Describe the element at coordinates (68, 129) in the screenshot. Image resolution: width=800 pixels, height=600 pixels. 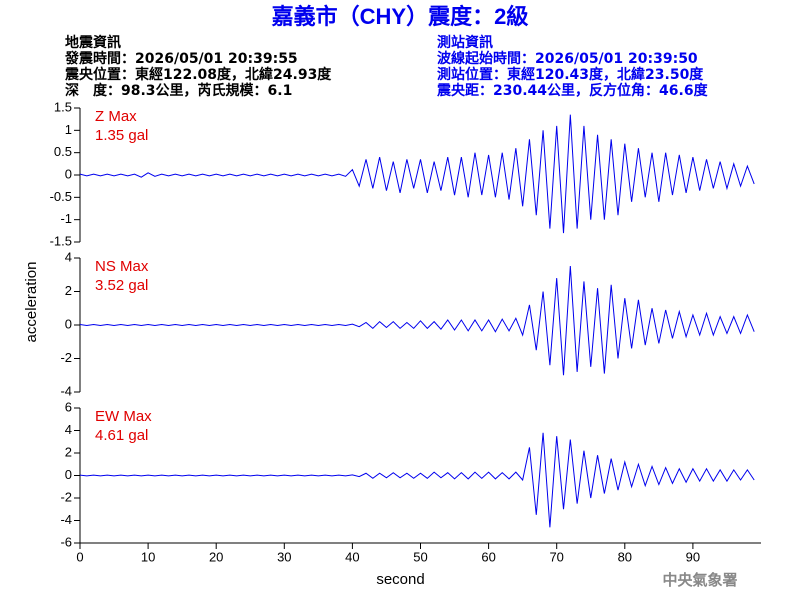
I see `y-tick-label: 1` at that location.